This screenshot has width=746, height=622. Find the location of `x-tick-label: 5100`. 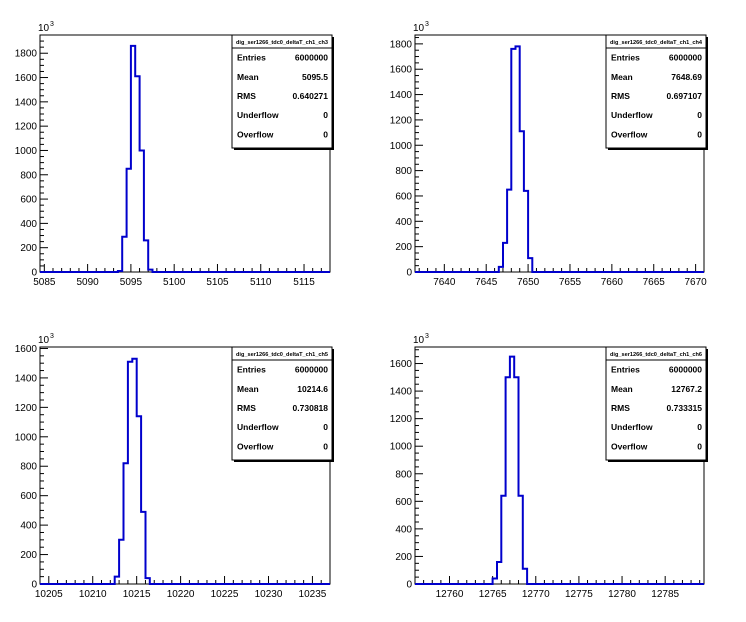

x-tick-label: 5100 is located at coordinates (174, 282).